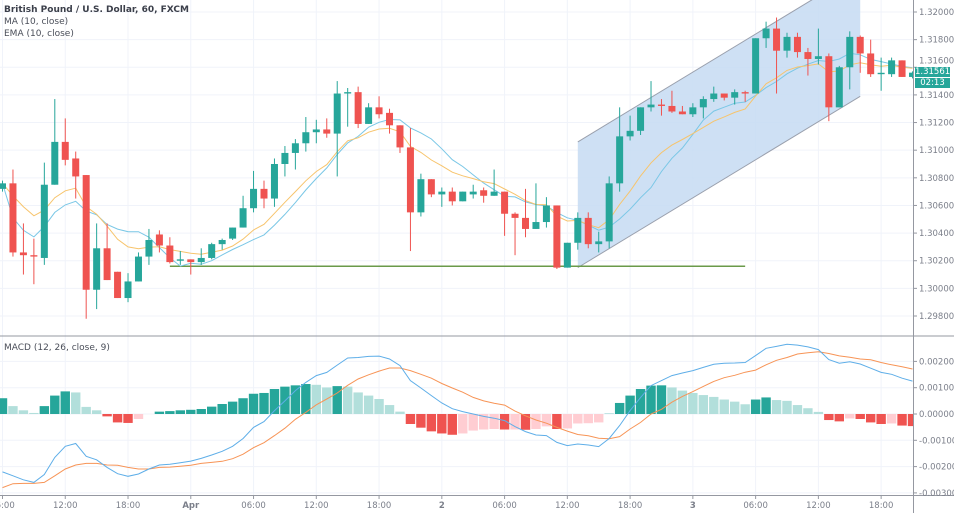 The height and width of the screenshot is (513, 954). I want to click on symbol-title: British Pound / U.S. Dollar, 60, FXCM, so click(96, 10).